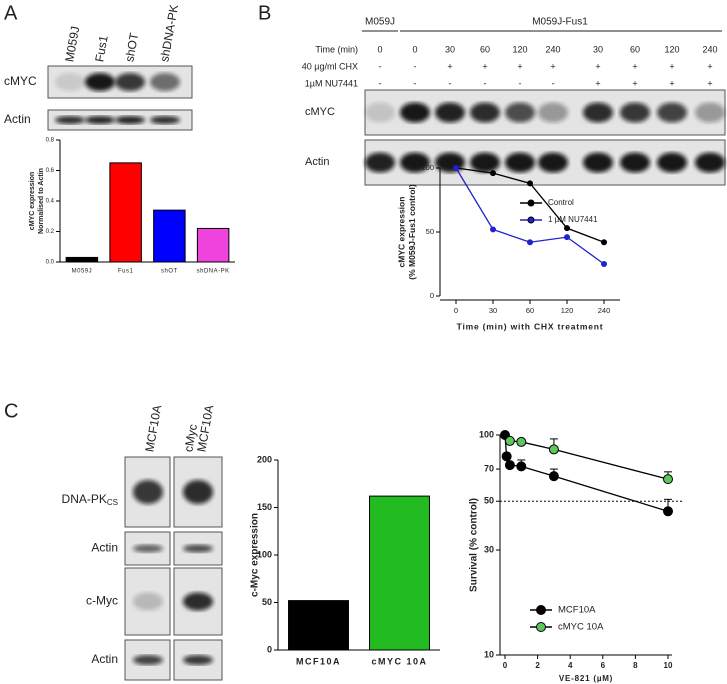 The width and height of the screenshot is (727, 684). Describe the element at coordinates (537, 665) in the screenshot. I see `x-tick-label: 2` at that location.